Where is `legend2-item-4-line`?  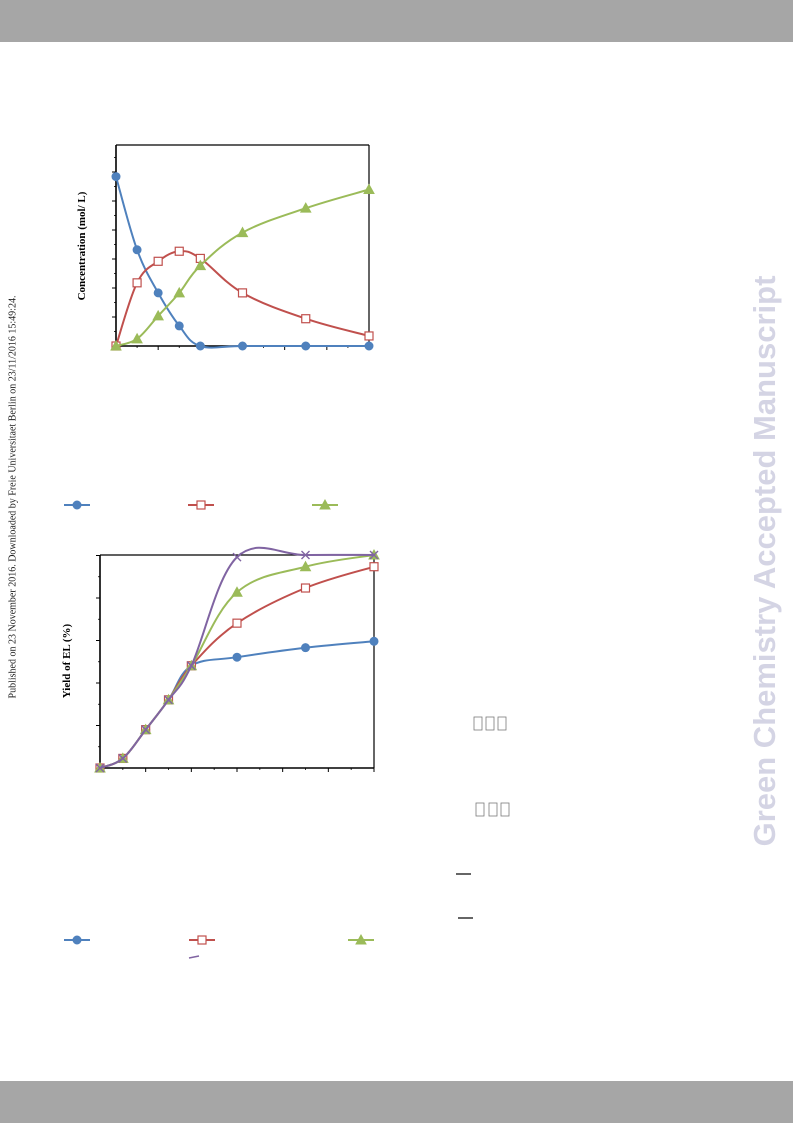 legend2-item-4-line is located at coordinates (194, 957).